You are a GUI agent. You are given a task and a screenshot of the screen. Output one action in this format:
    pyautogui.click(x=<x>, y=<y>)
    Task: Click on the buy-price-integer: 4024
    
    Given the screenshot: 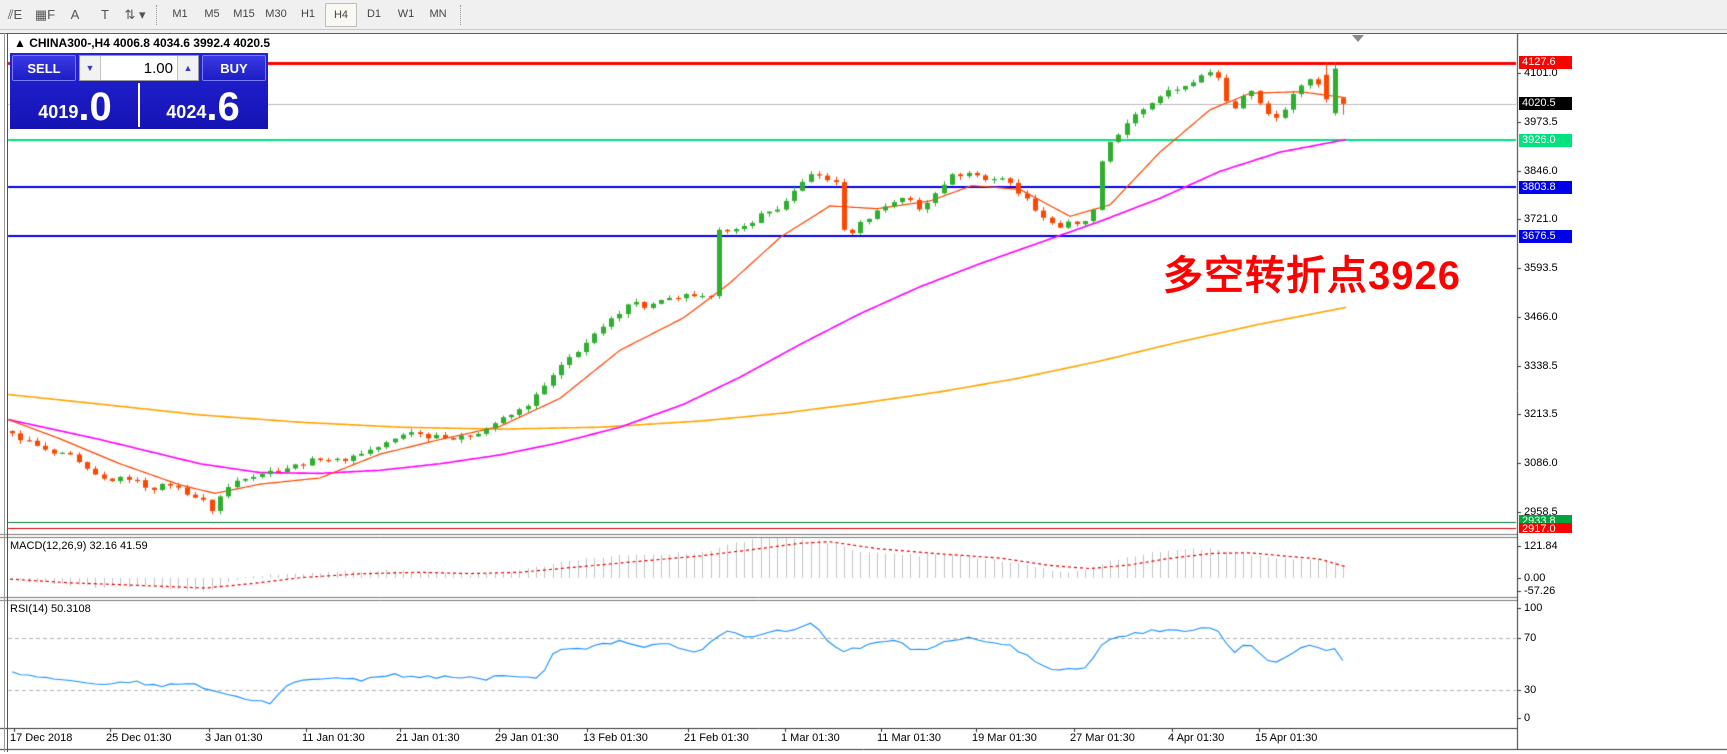 What is the action you would take?
    pyautogui.click(x=186, y=112)
    